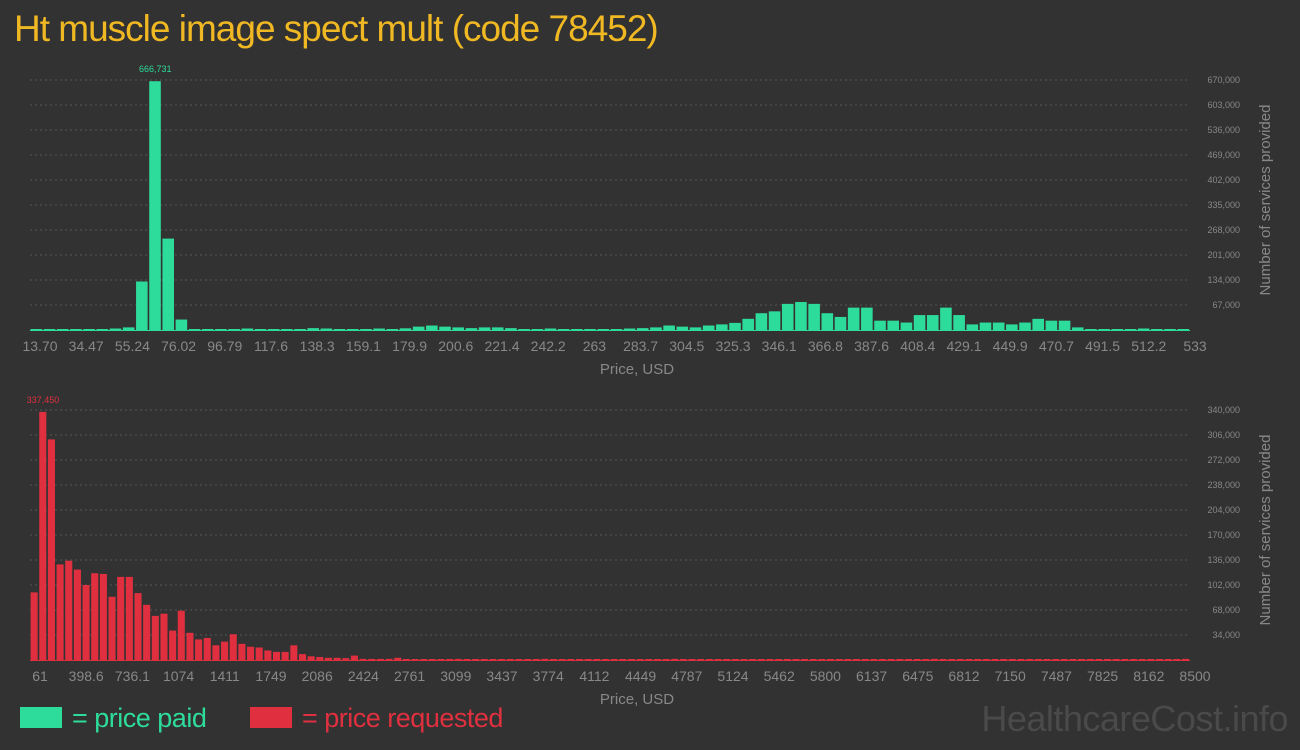 Image resolution: width=1300 pixels, height=750 pixels. What do you see at coordinates (1056, 346) in the screenshot?
I see `x-tick-label: 470.7` at bounding box center [1056, 346].